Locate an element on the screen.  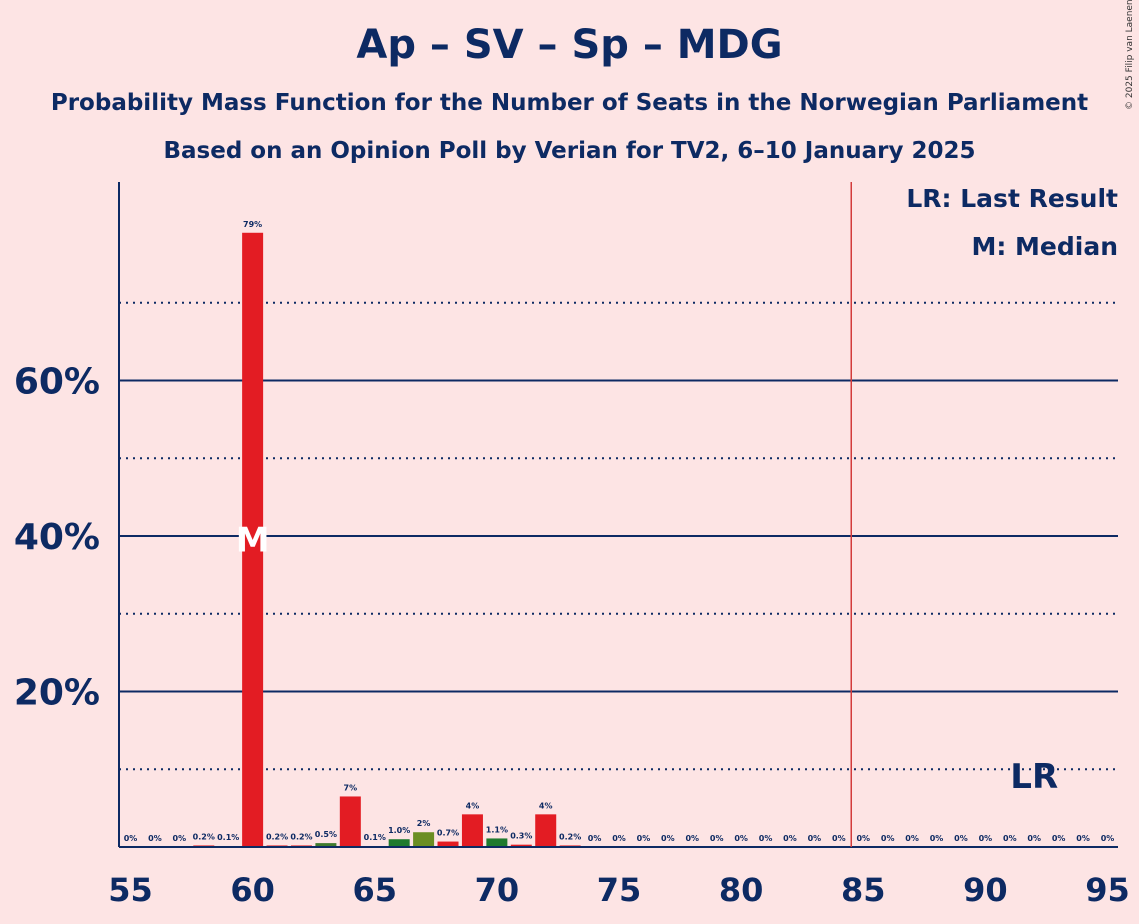
median-marker: M is located at coordinates (253, 541).